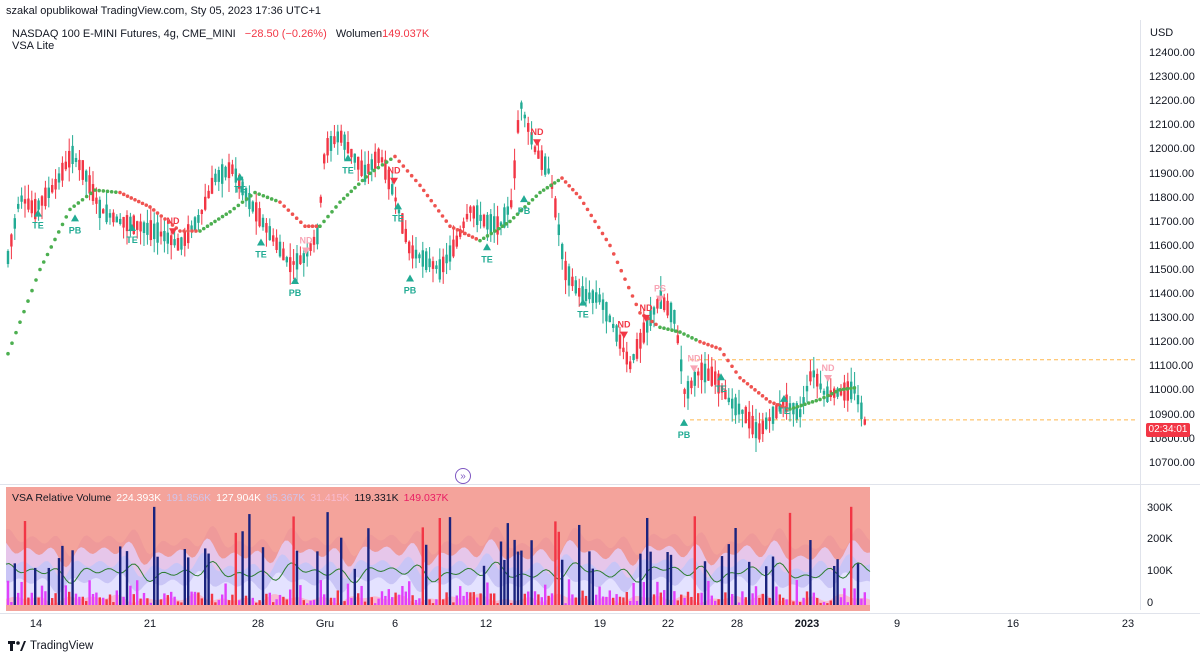  Describe the element at coordinates (62, 498) in the screenshot. I see `volume-pane-title: VSA Relative Volume` at that location.